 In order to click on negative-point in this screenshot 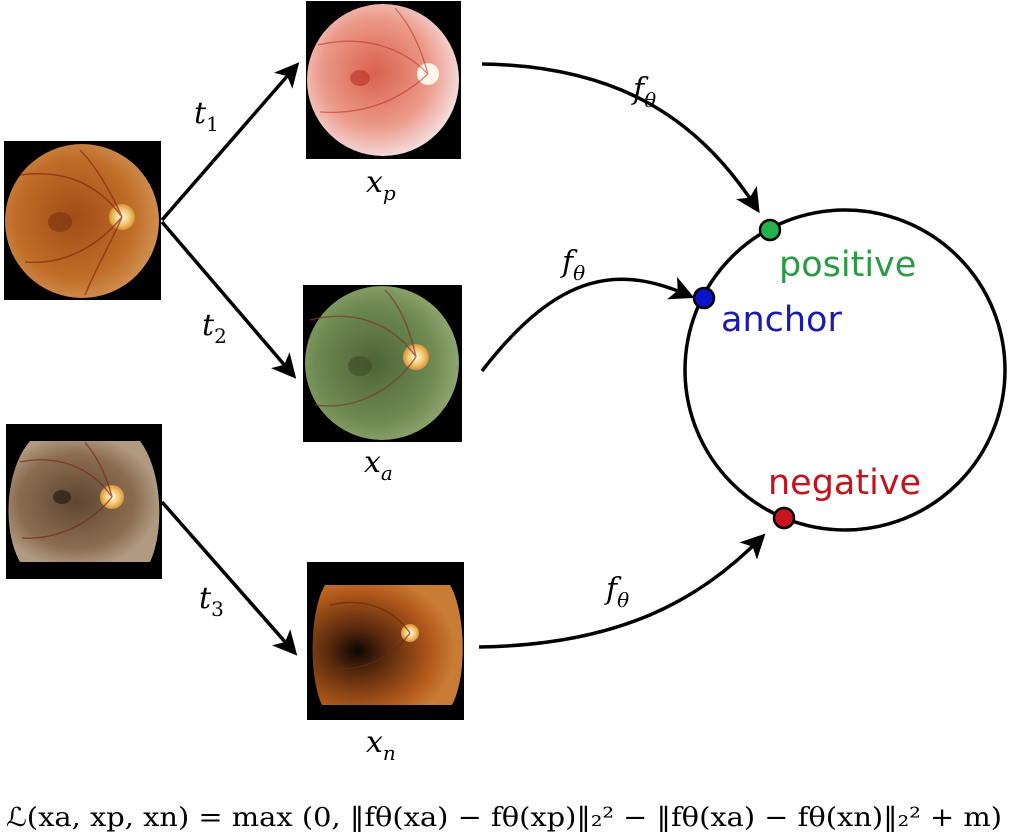, I will do `click(784, 518)`.